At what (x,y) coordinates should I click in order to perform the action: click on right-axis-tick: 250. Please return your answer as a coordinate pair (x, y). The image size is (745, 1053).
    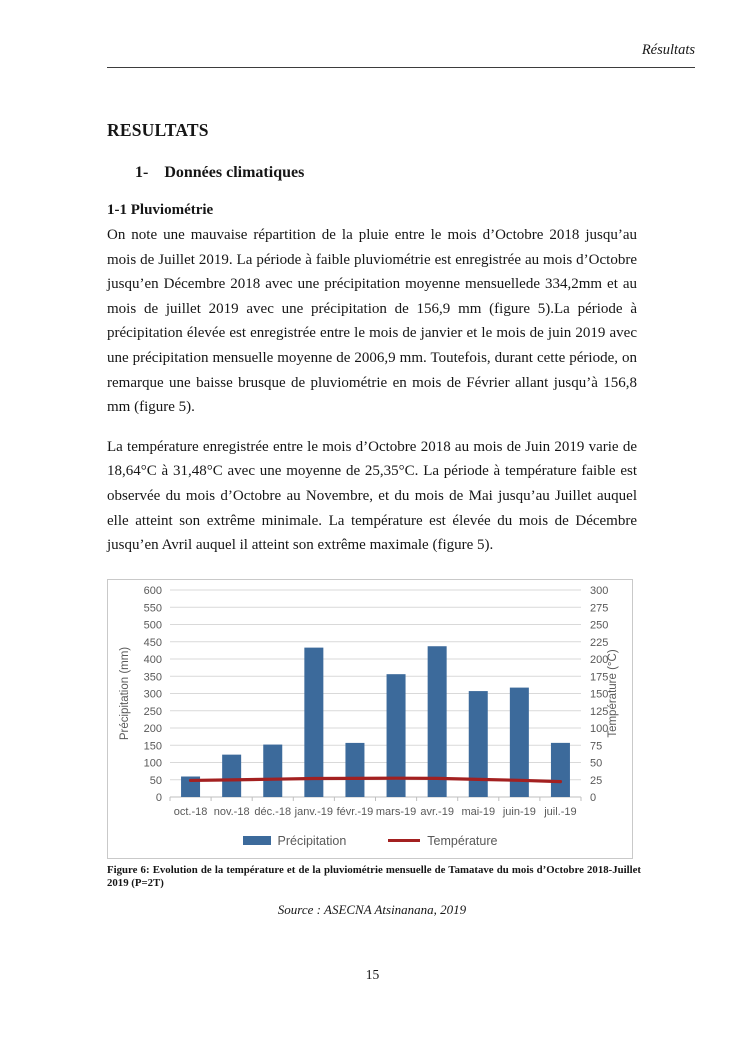
    Looking at the image, I should click on (599, 625).